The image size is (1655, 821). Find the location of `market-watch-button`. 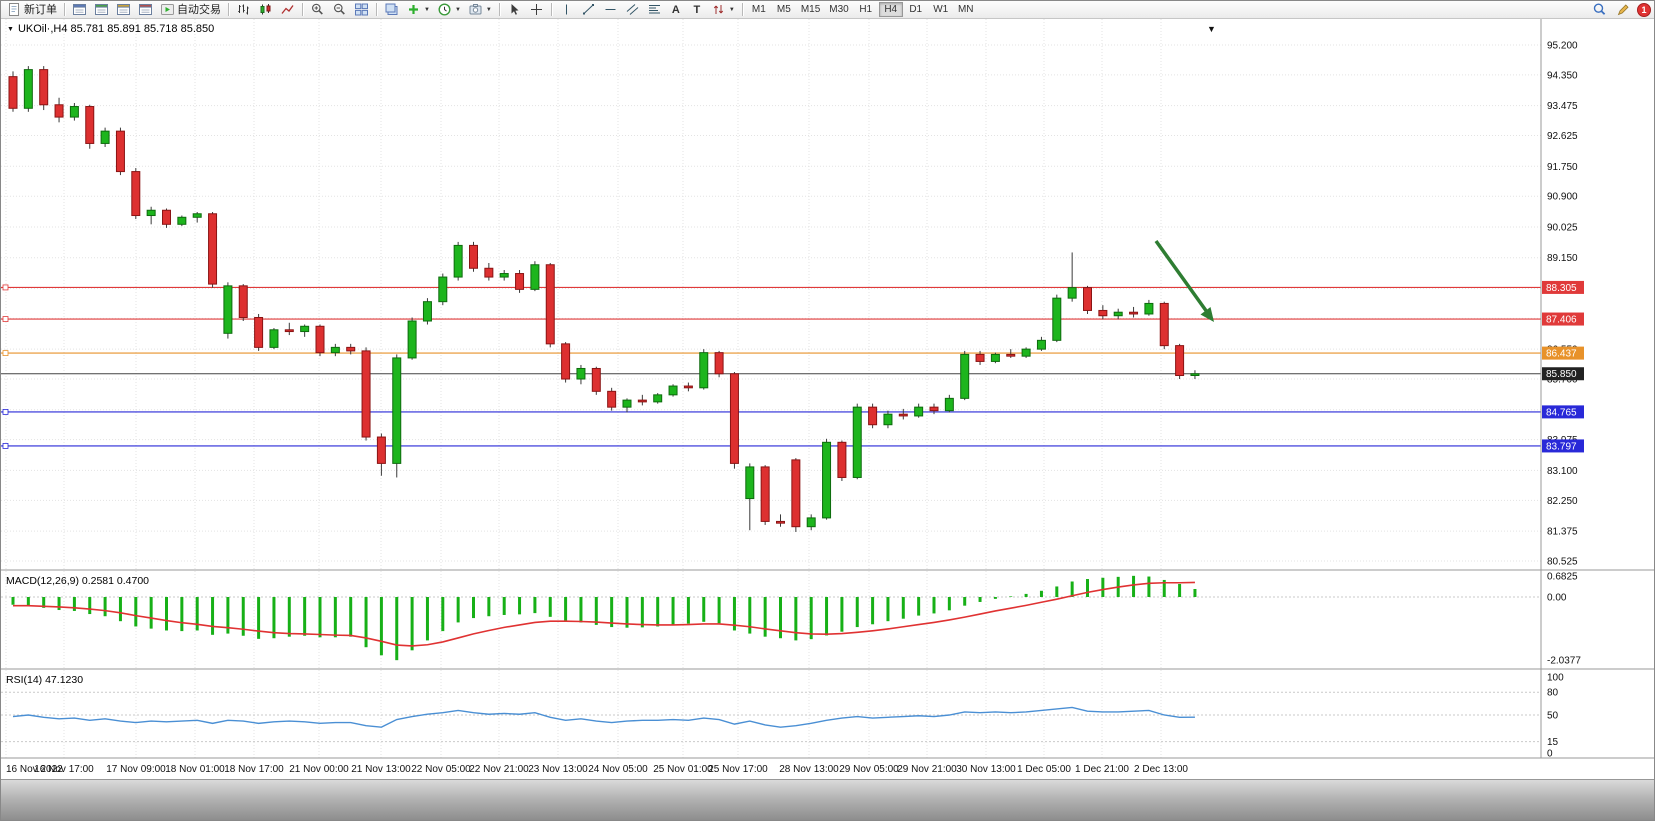

market-watch-button is located at coordinates (79, 10).